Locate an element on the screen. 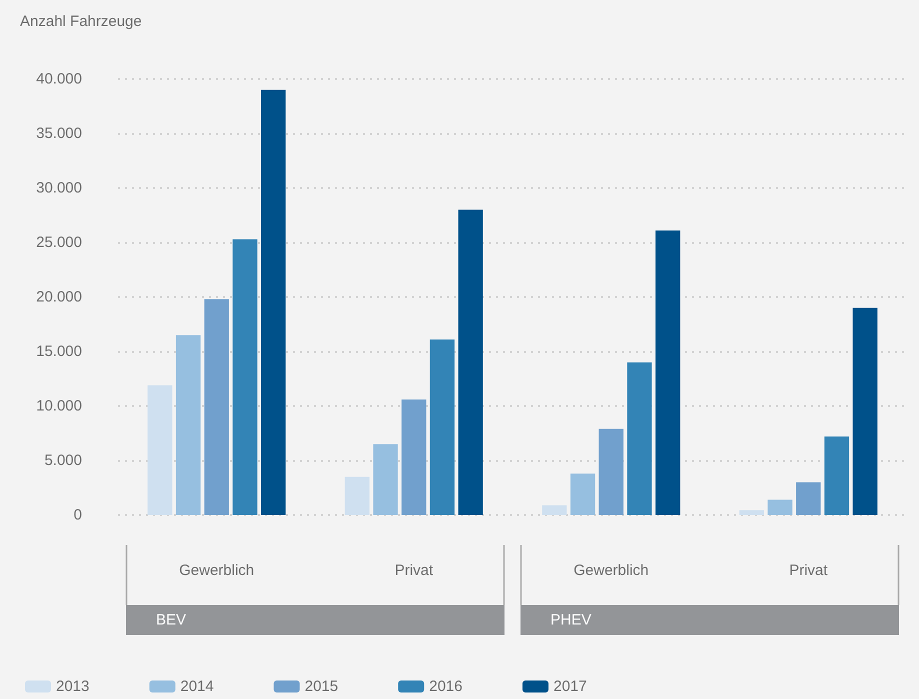 The image size is (919, 699). y-tick-label: 35.000 is located at coordinates (59, 133).